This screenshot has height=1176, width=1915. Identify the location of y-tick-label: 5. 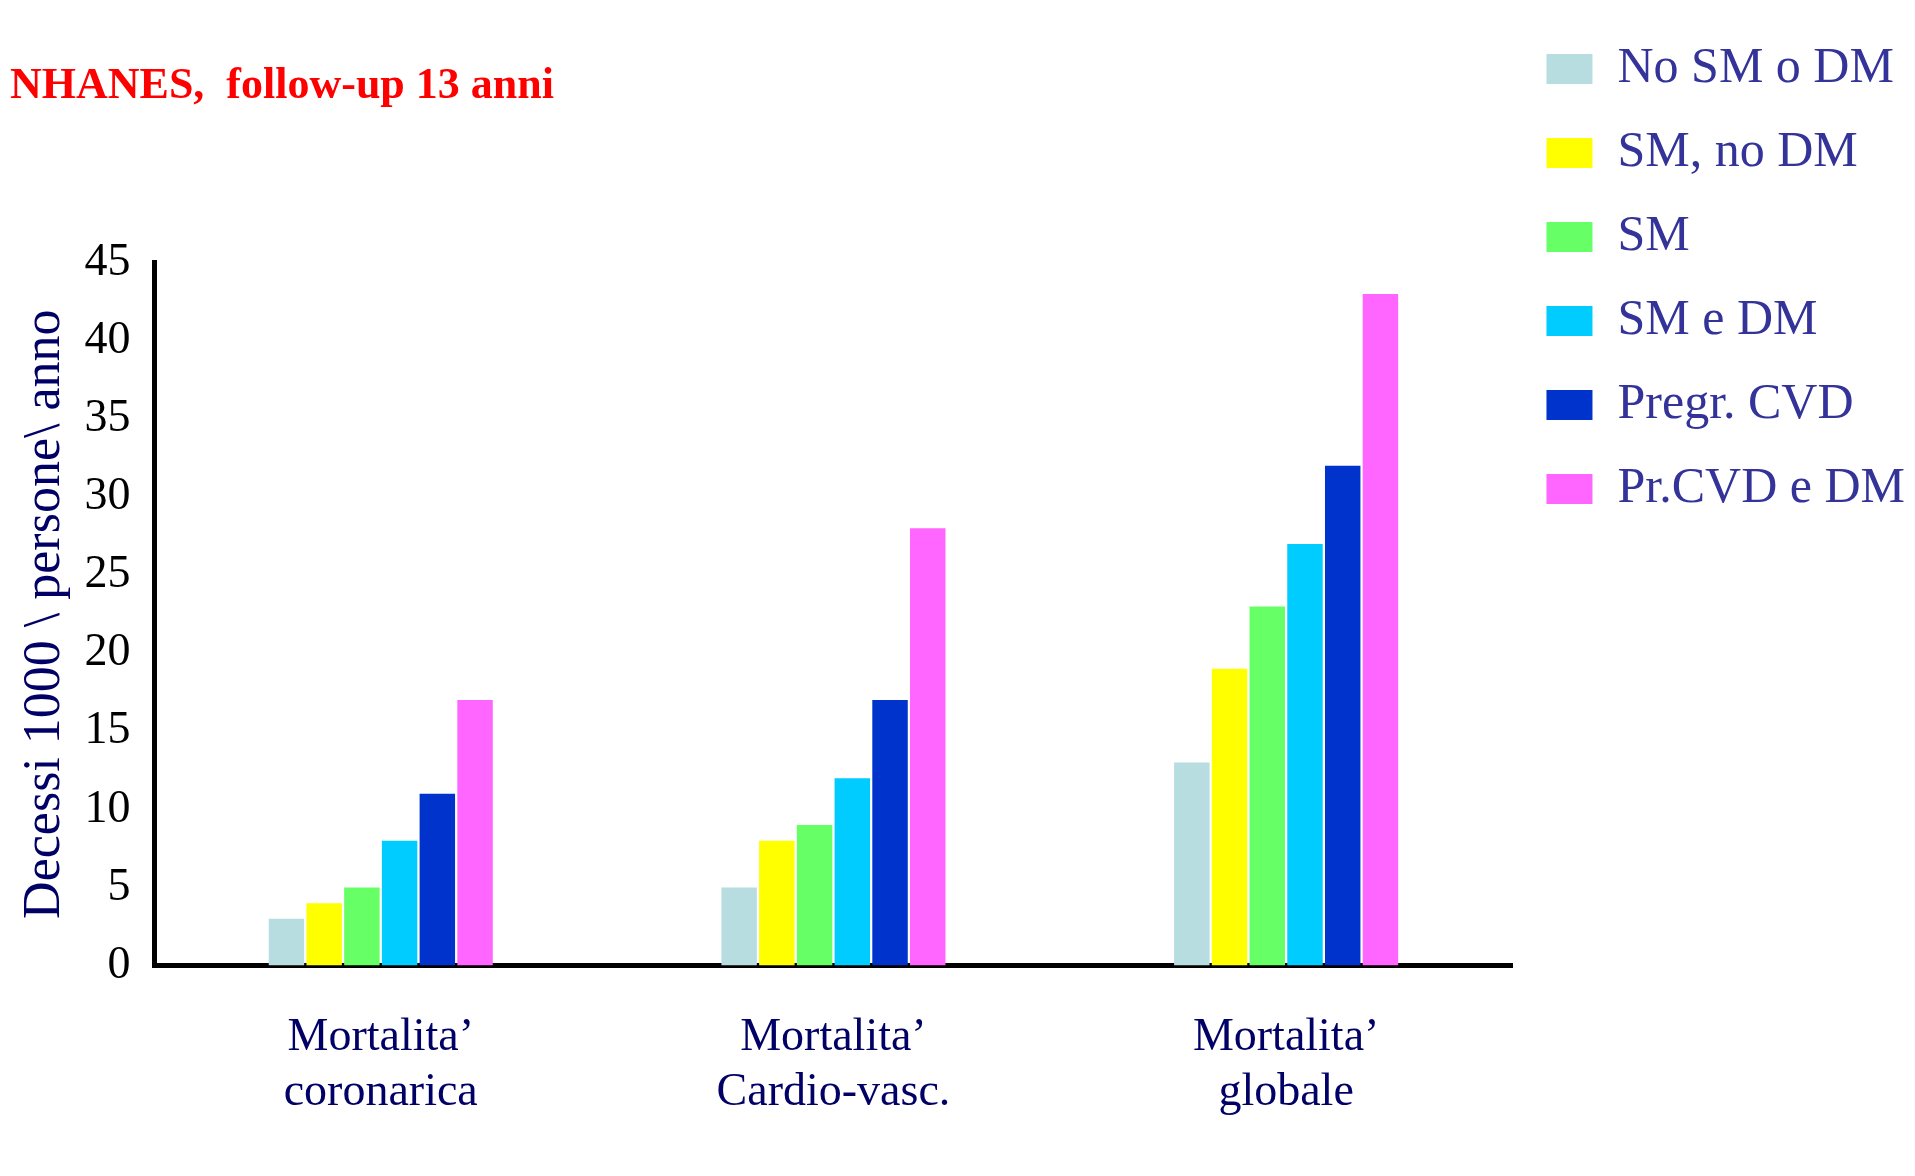
(119, 884).